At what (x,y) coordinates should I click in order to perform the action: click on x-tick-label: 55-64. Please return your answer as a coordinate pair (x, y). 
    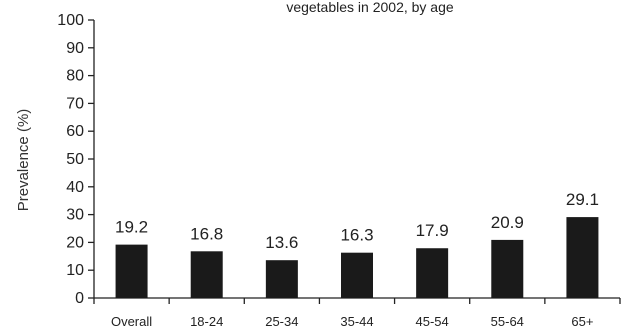
    Looking at the image, I should click on (507, 321).